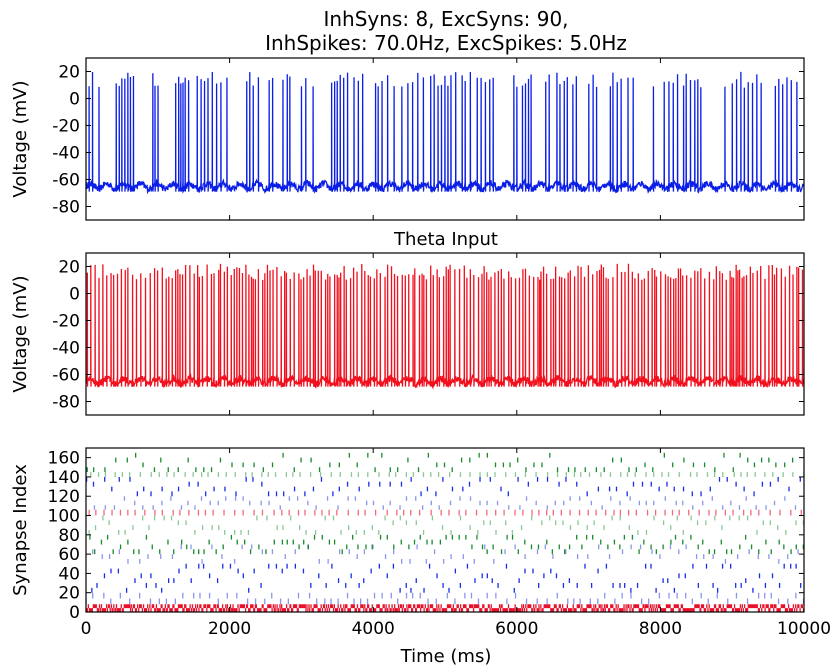  Describe the element at coordinates (86, 629) in the screenshot. I see `x-tick-label: 0` at that location.